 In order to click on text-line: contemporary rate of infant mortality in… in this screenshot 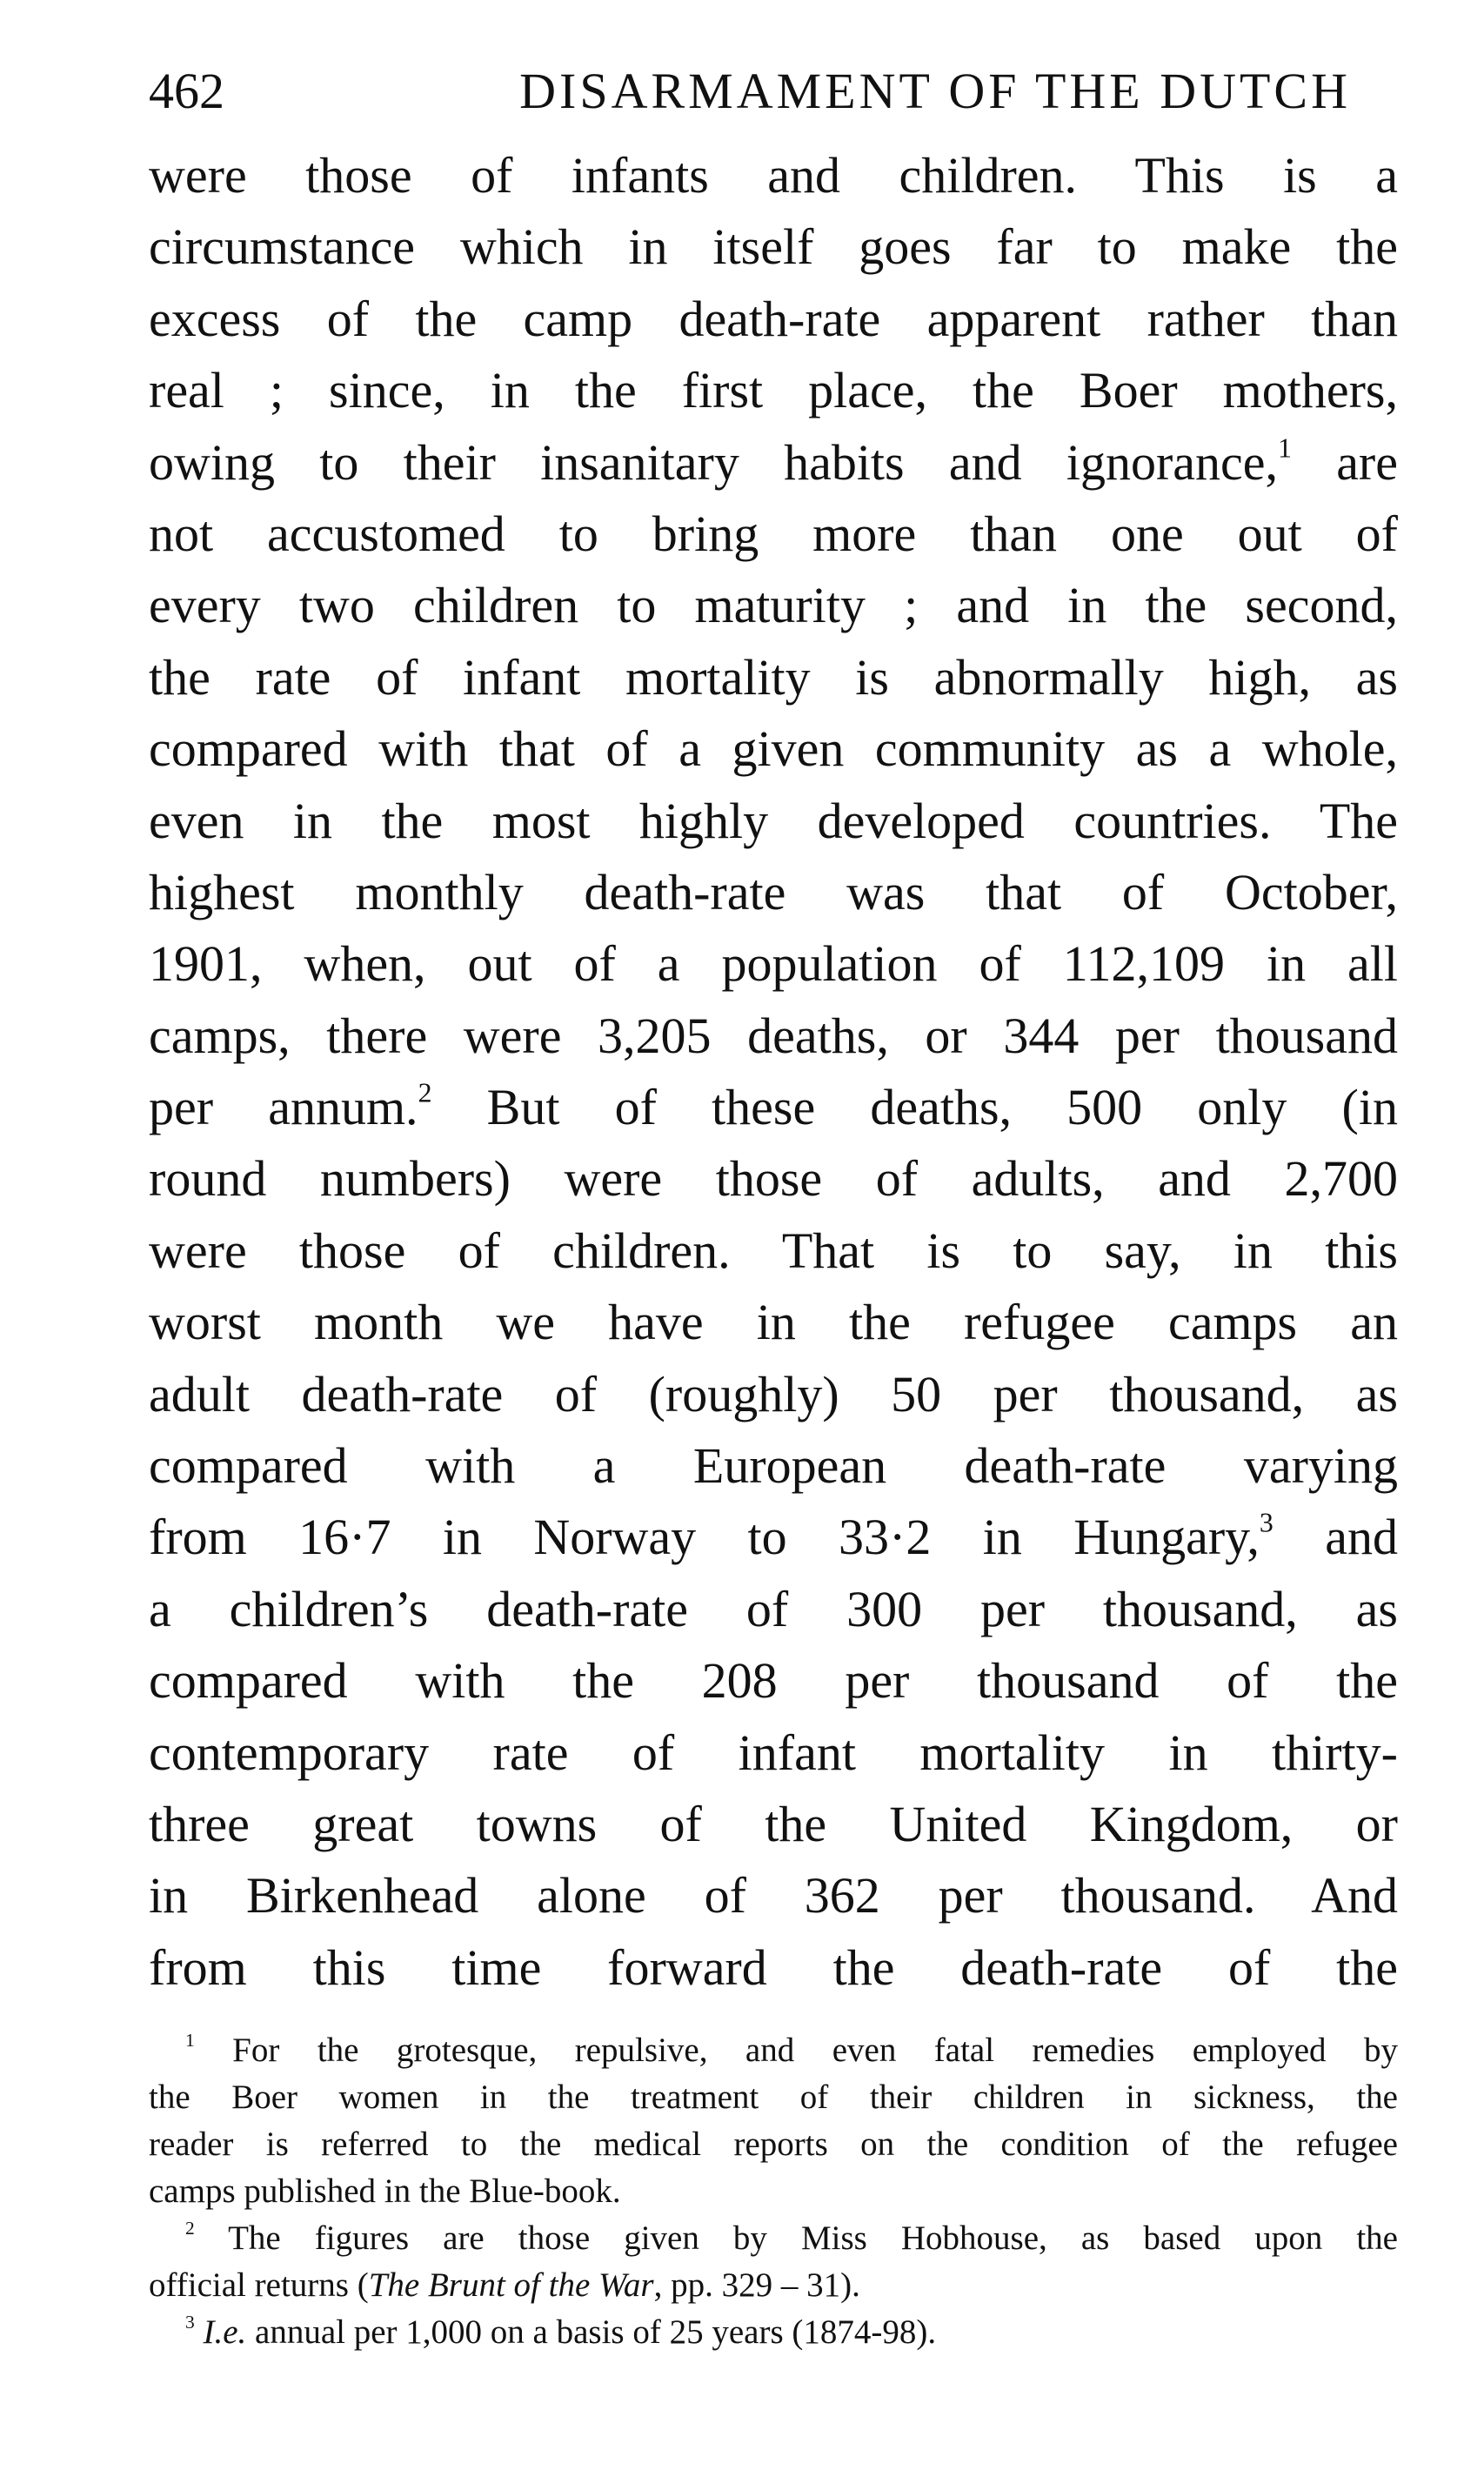, I will do `click(773, 1753)`.